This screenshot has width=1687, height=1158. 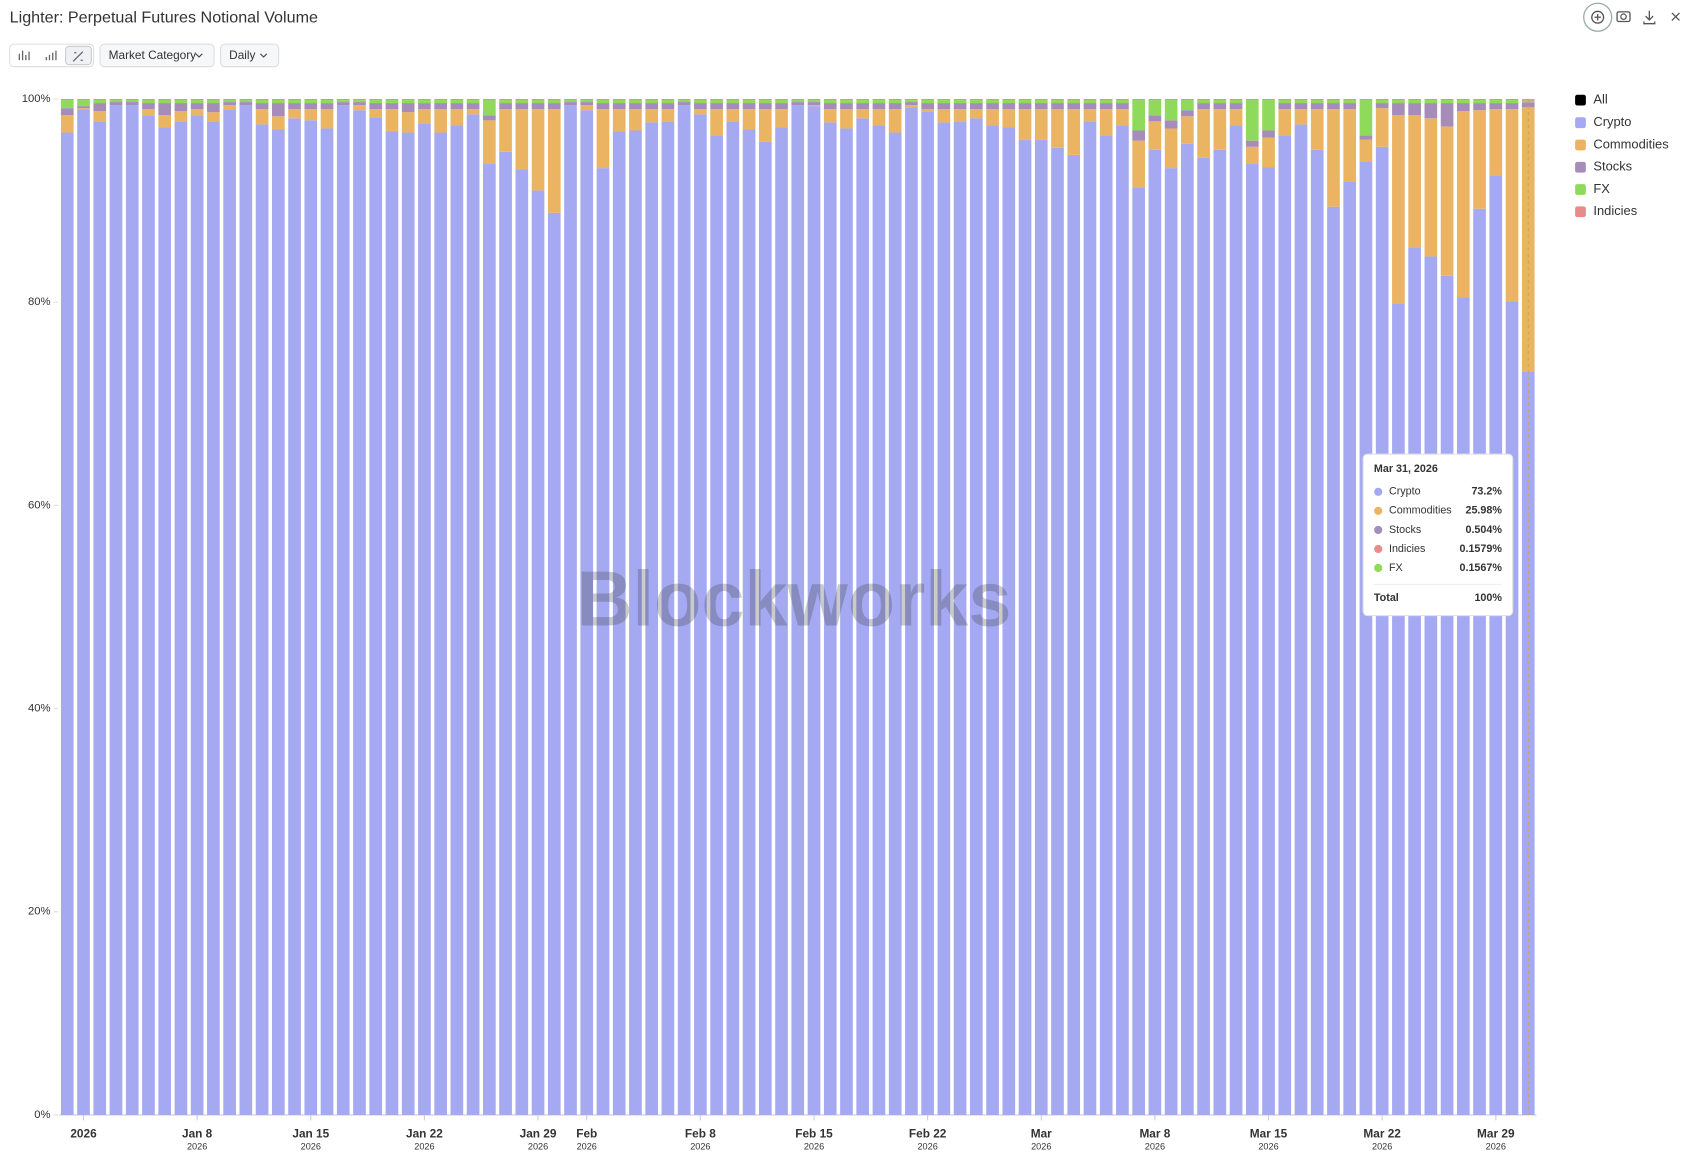 I want to click on snapshot-button, so click(x=1623, y=17).